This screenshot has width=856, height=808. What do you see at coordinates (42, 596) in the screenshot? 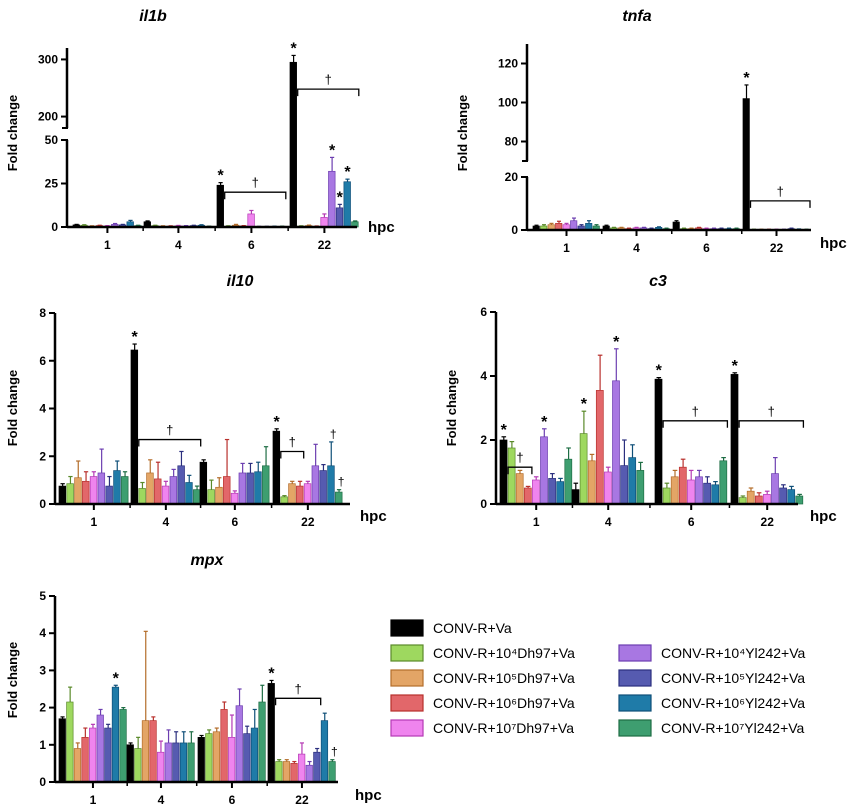
I see `y-tick-label: 5` at bounding box center [42, 596].